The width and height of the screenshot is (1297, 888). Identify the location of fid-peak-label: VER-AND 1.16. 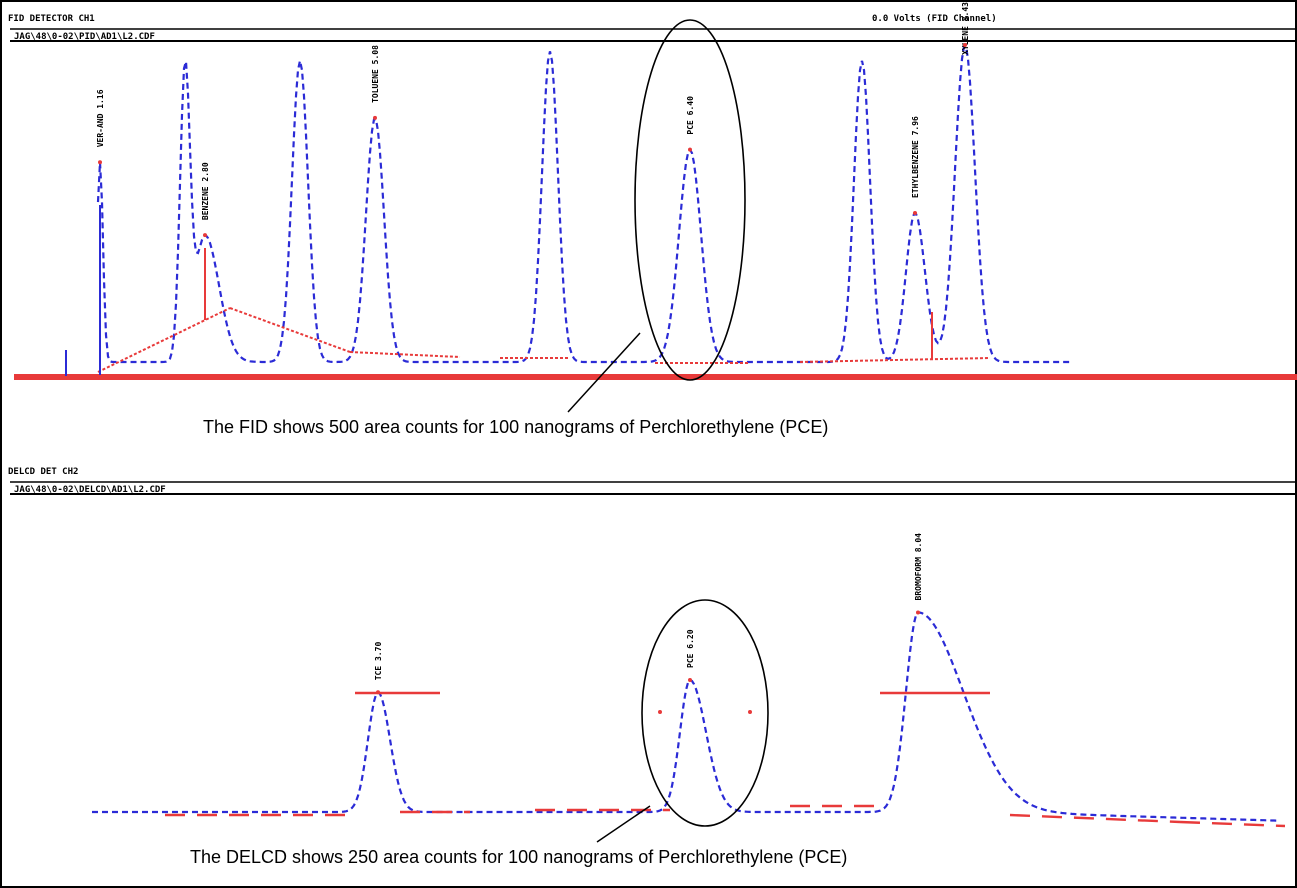
(100, 118).